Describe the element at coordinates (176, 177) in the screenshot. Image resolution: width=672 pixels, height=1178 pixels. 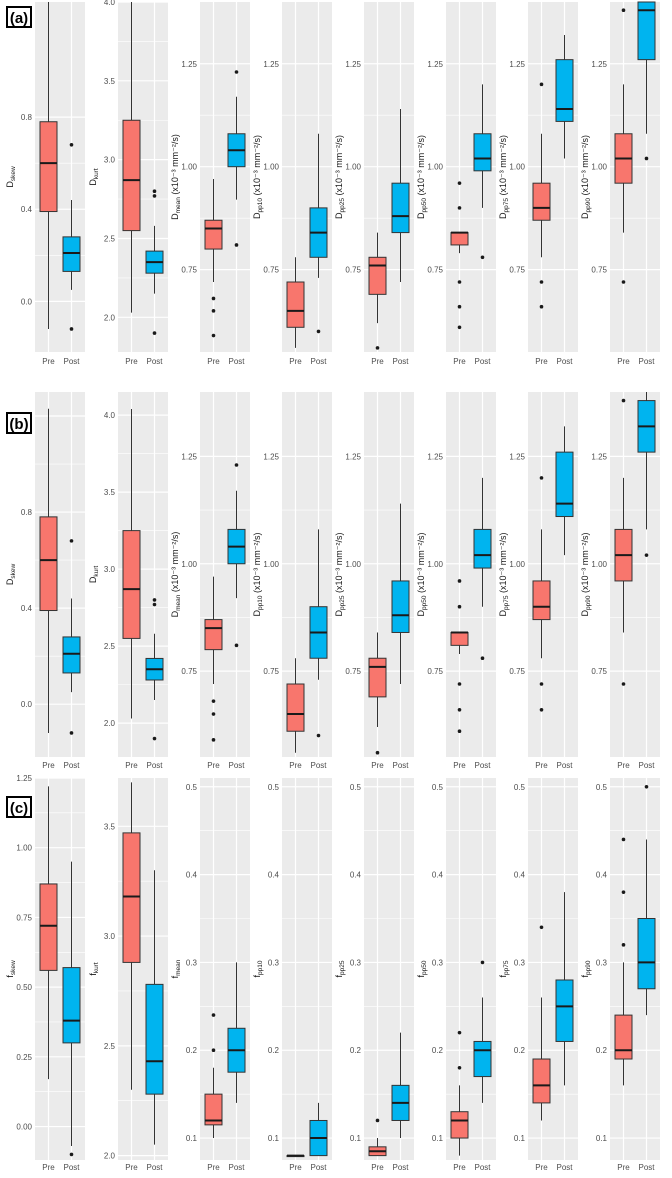
I see `y-axis-label-a-2: Dmean (x10⁻³ mm⁻²/s)` at that location.